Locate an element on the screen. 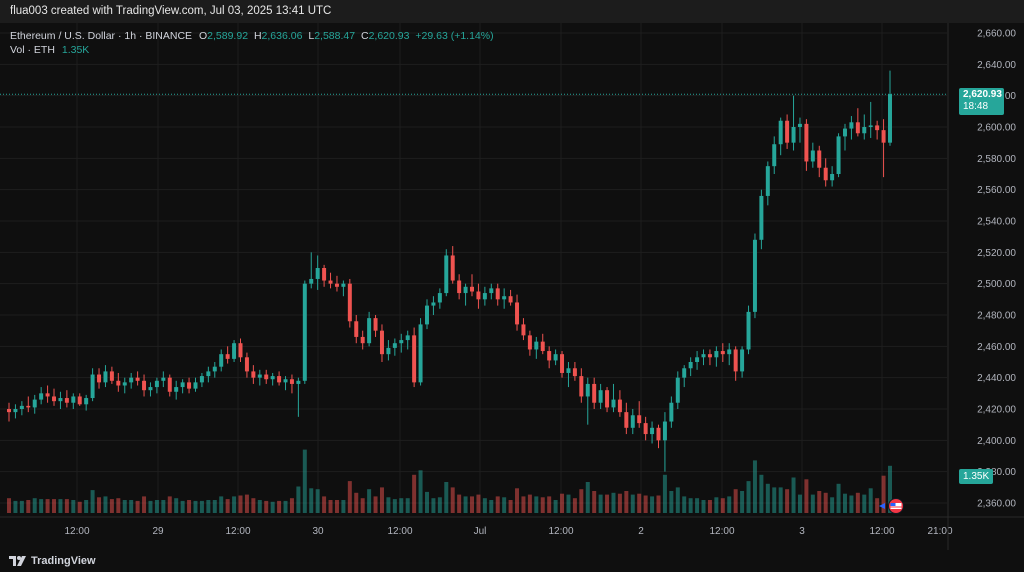  us-flag-event-icon is located at coordinates (892, 506).